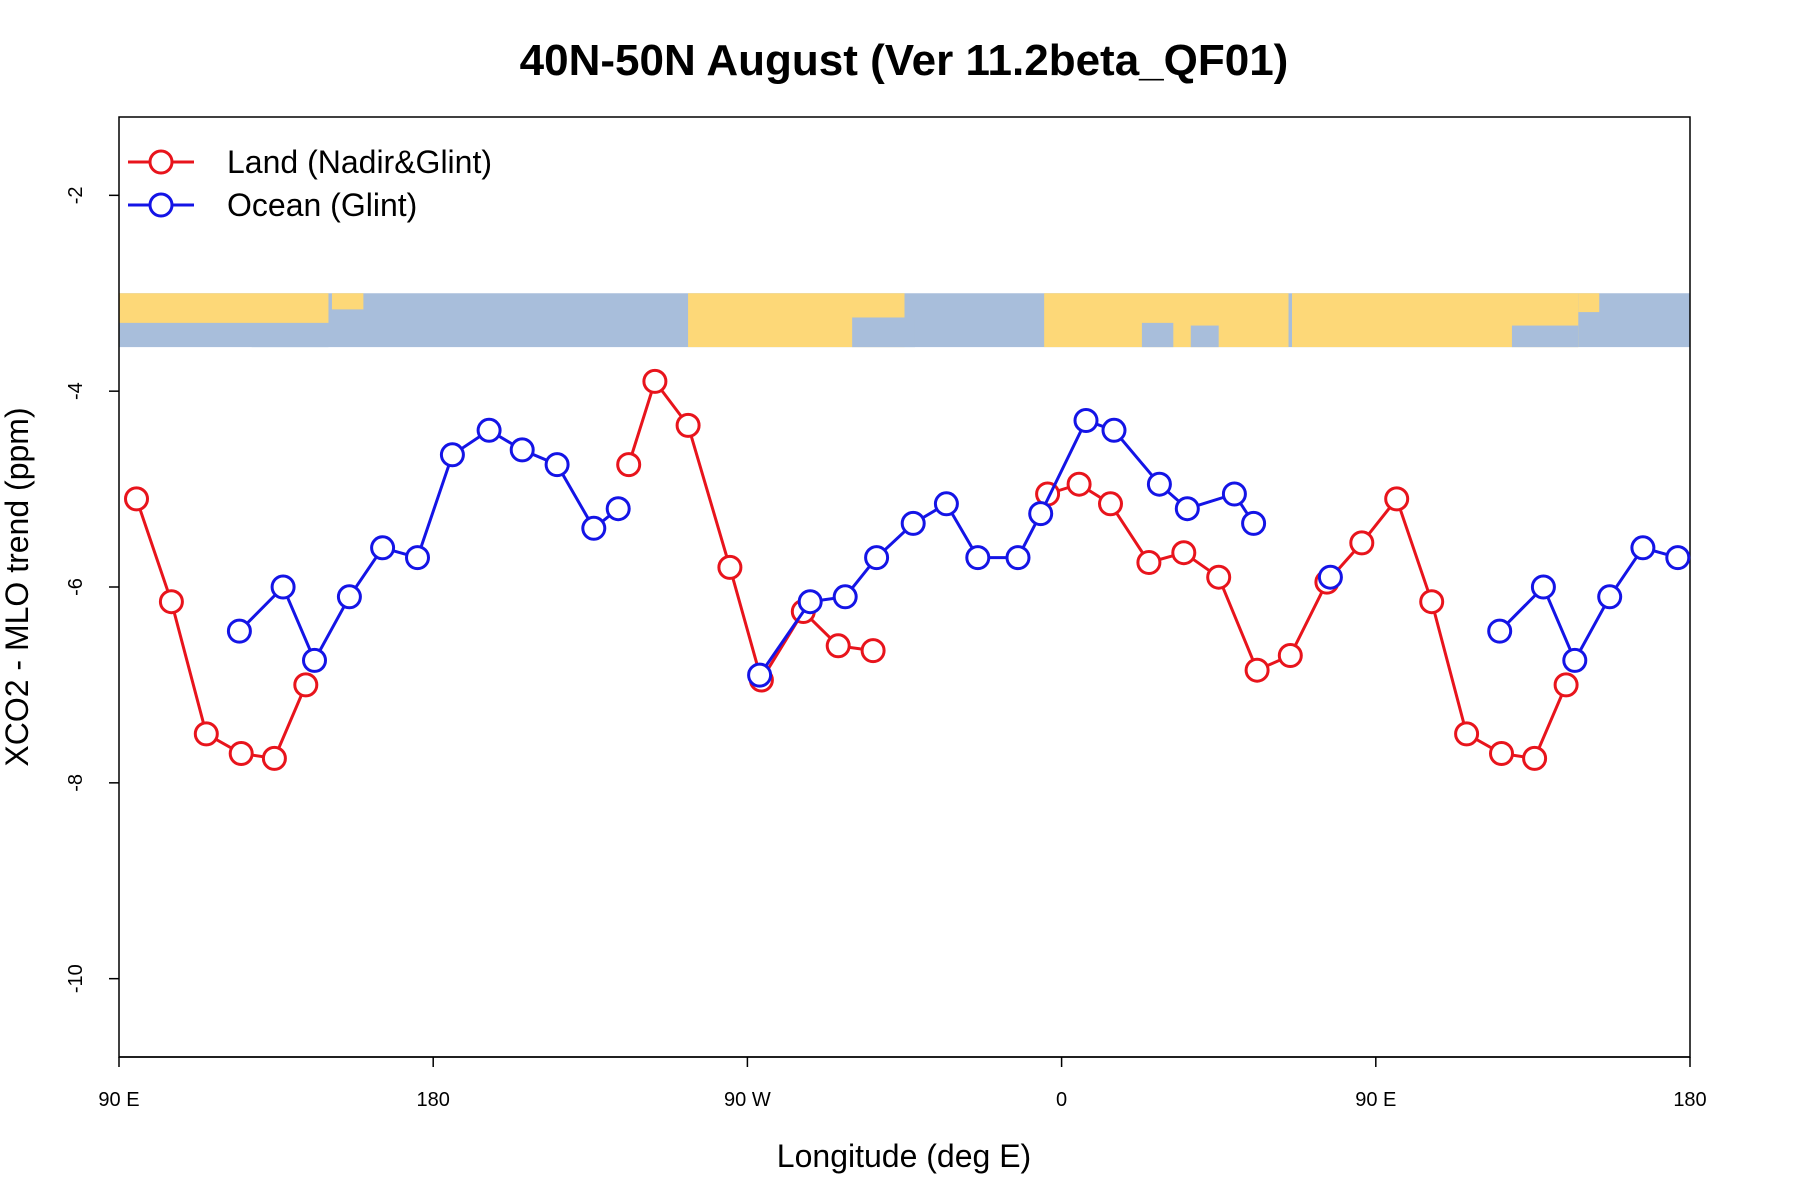 The image size is (1800, 1200). I want to click on y-axis: -2 -4 -6 -8 -10, so click(92, 589).